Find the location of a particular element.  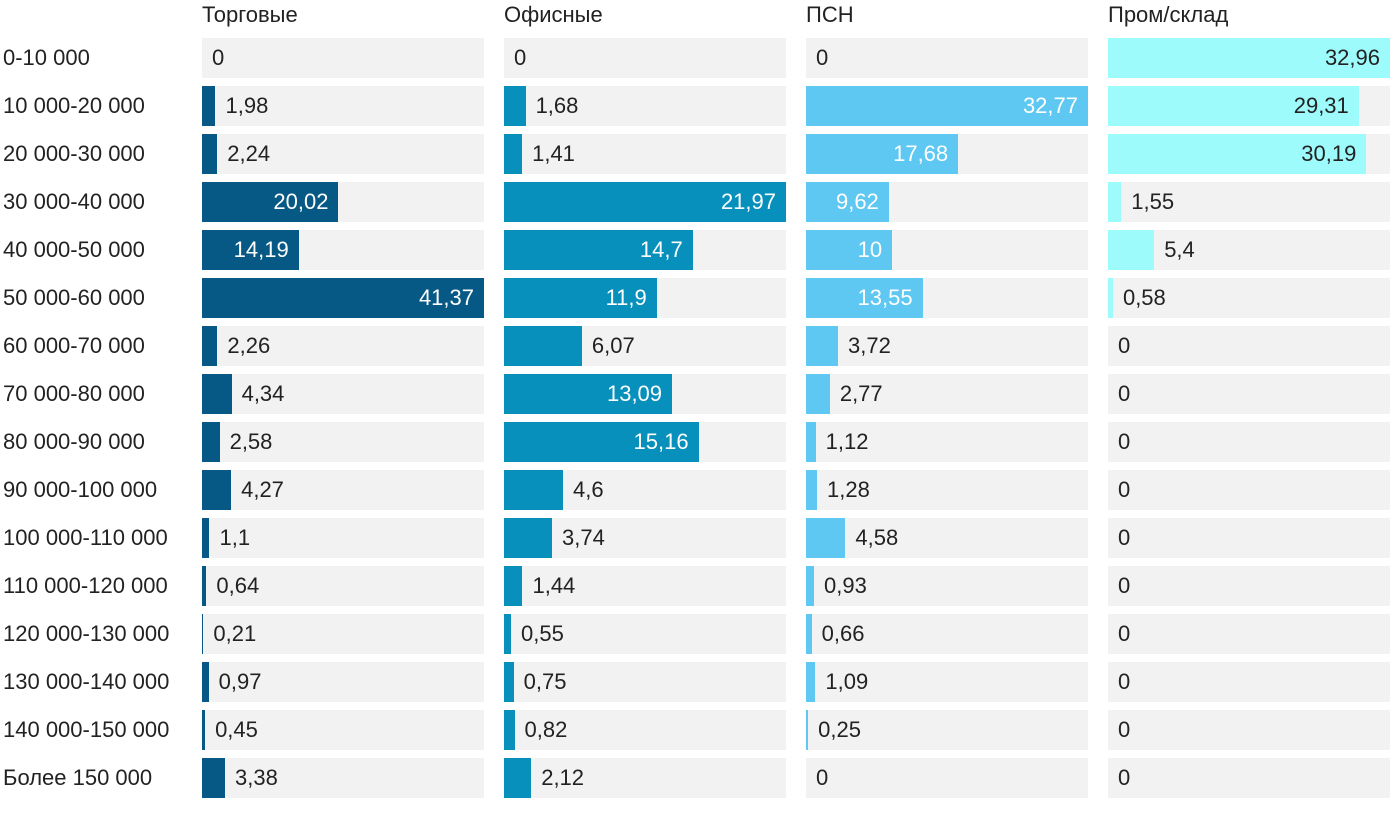

bar-track: 3,74 is located at coordinates (645, 538).